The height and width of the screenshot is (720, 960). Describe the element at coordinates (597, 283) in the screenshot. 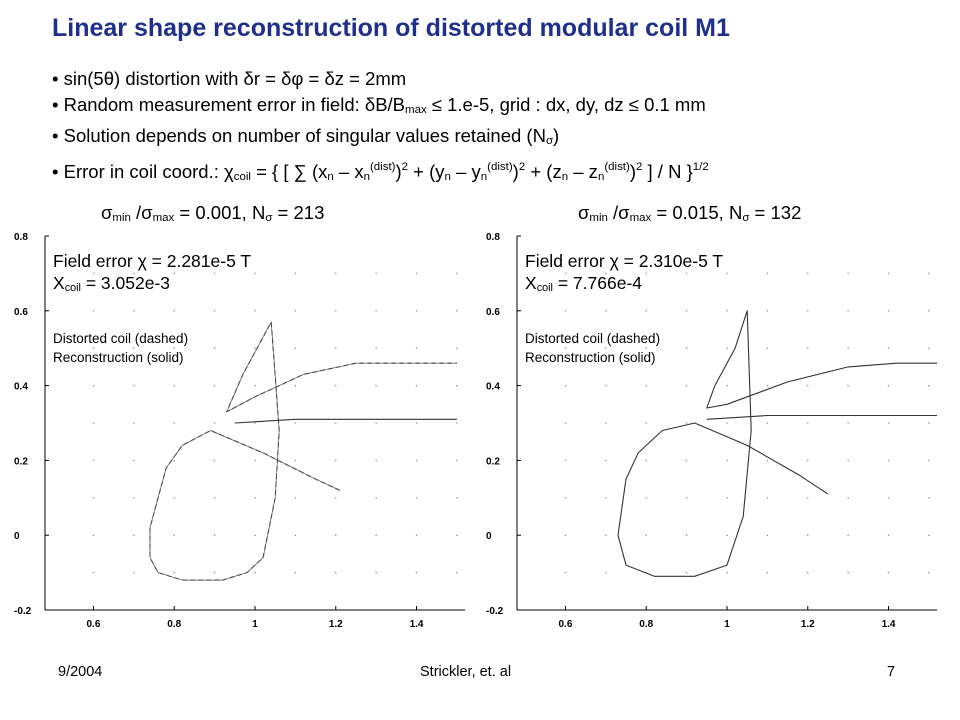

I see `xcoil-value: = 7.766e-4` at that location.